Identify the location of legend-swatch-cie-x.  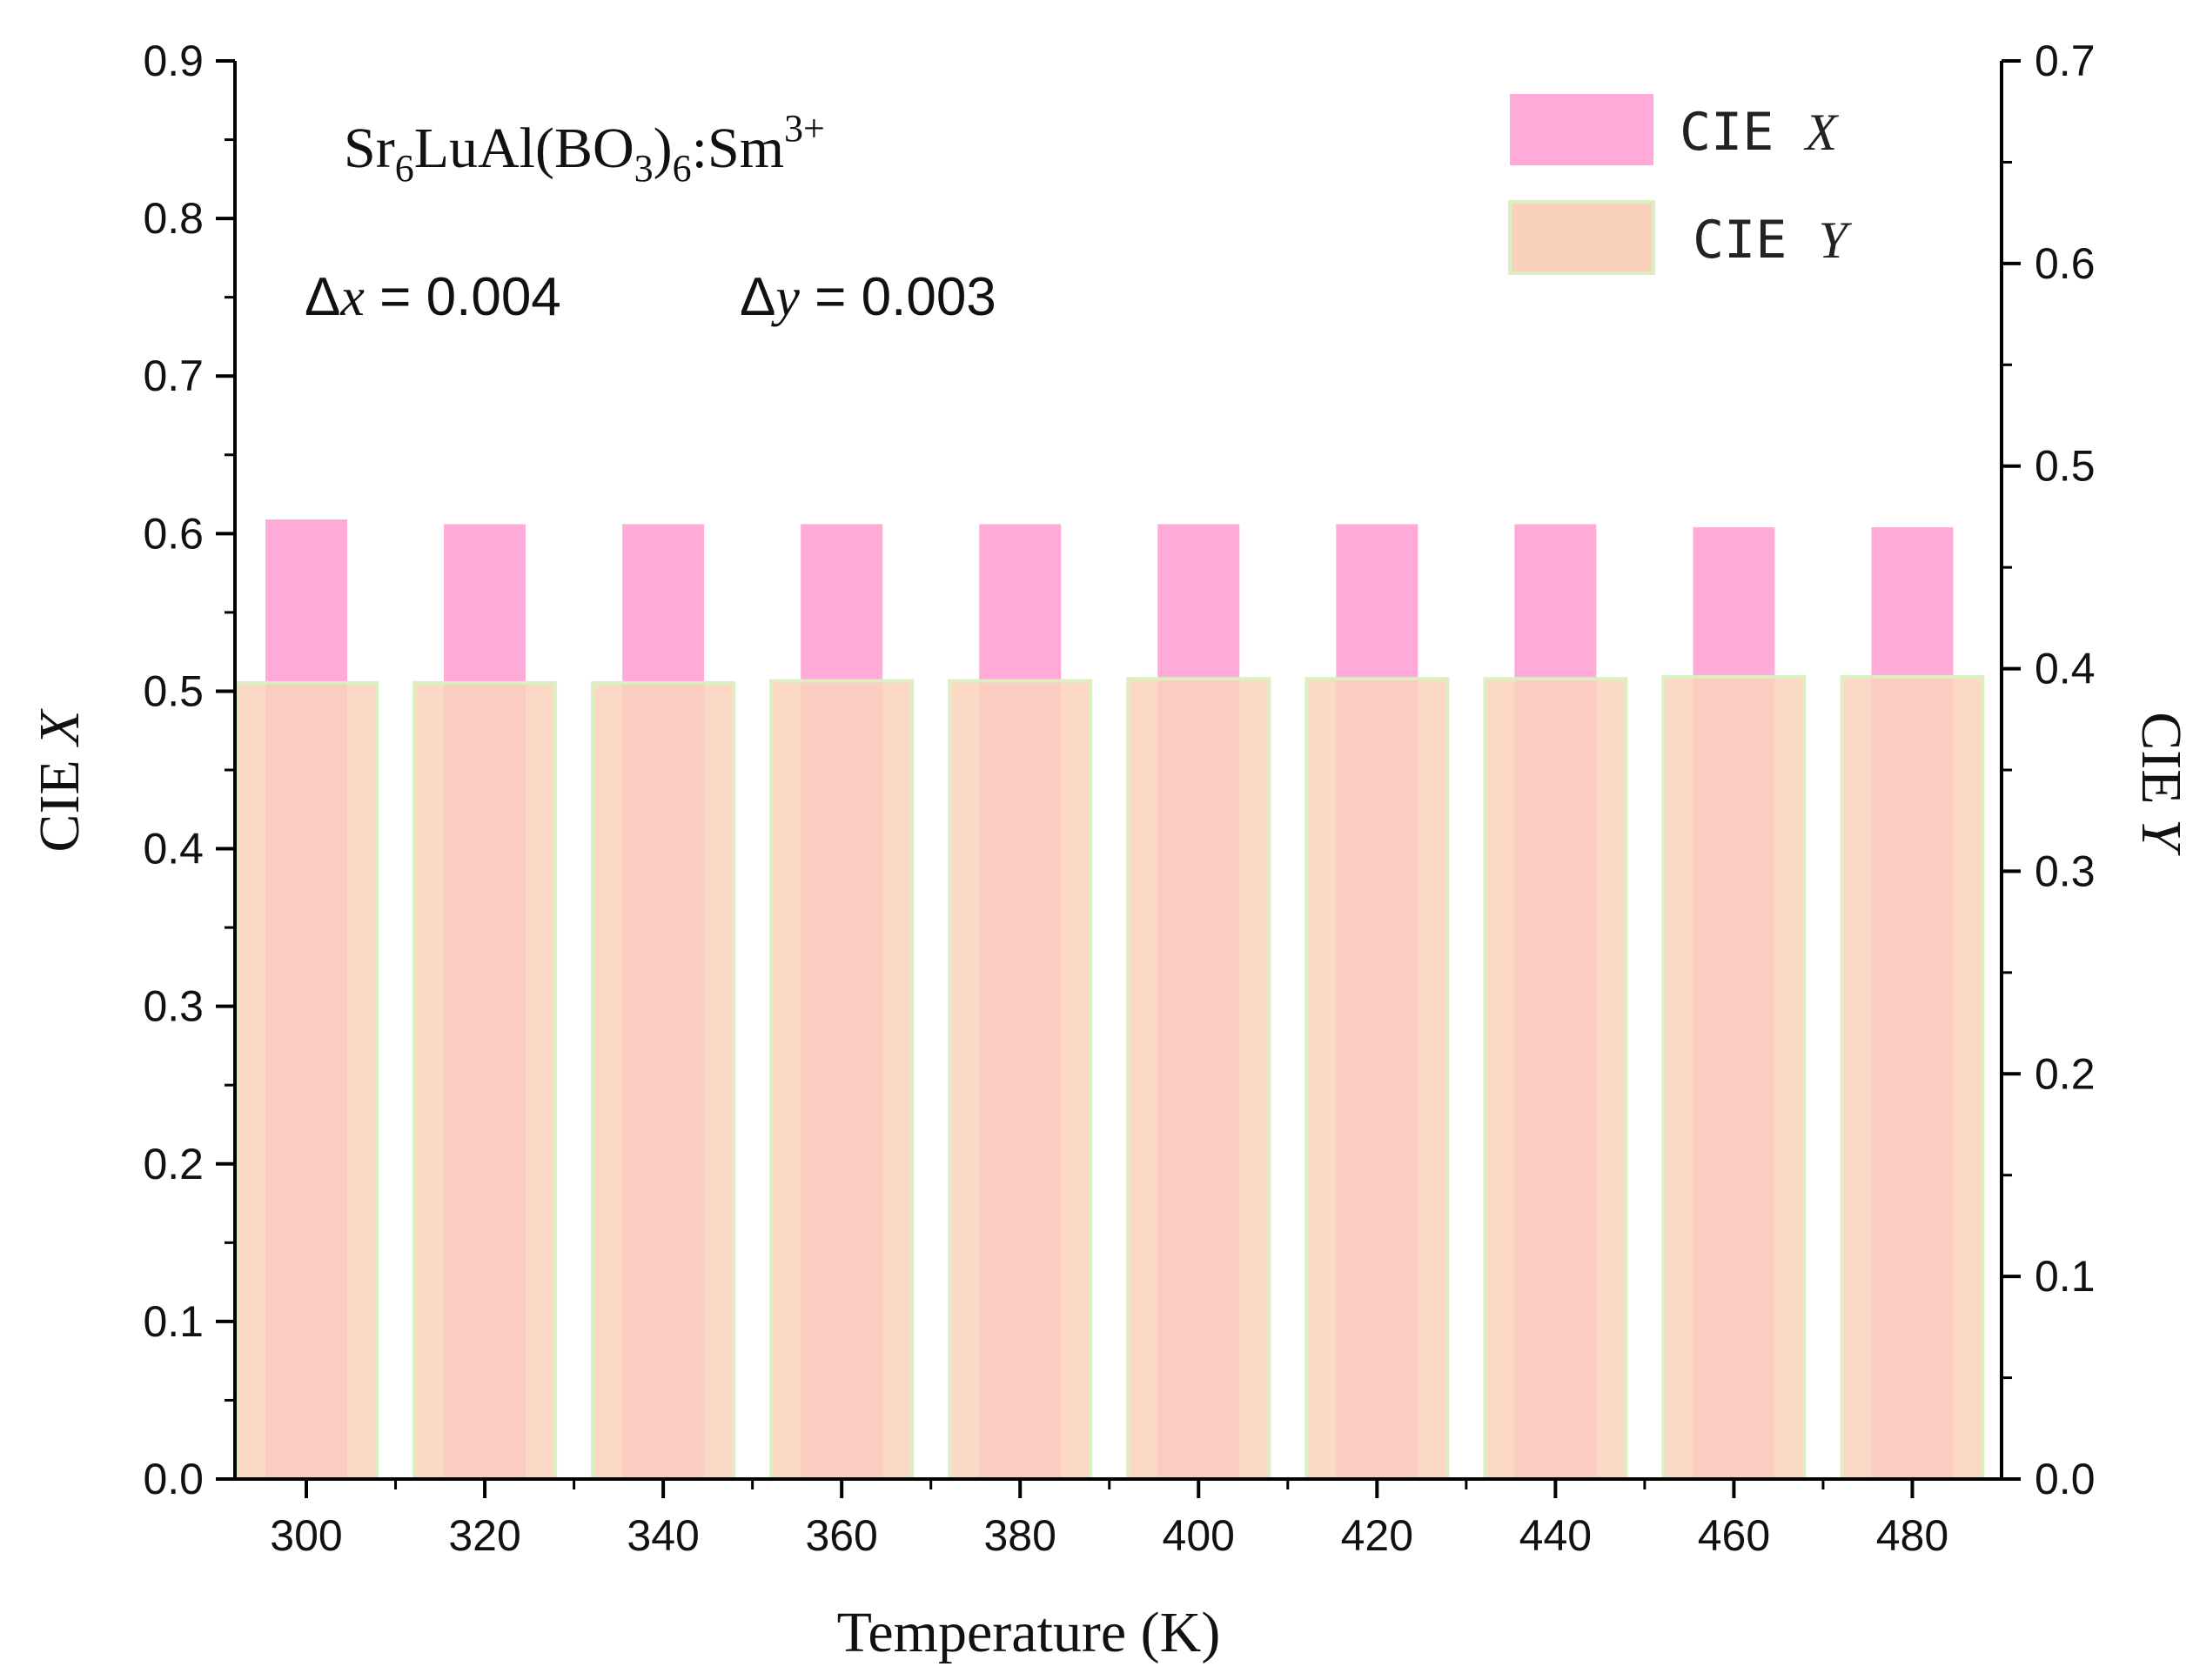
(1582, 129).